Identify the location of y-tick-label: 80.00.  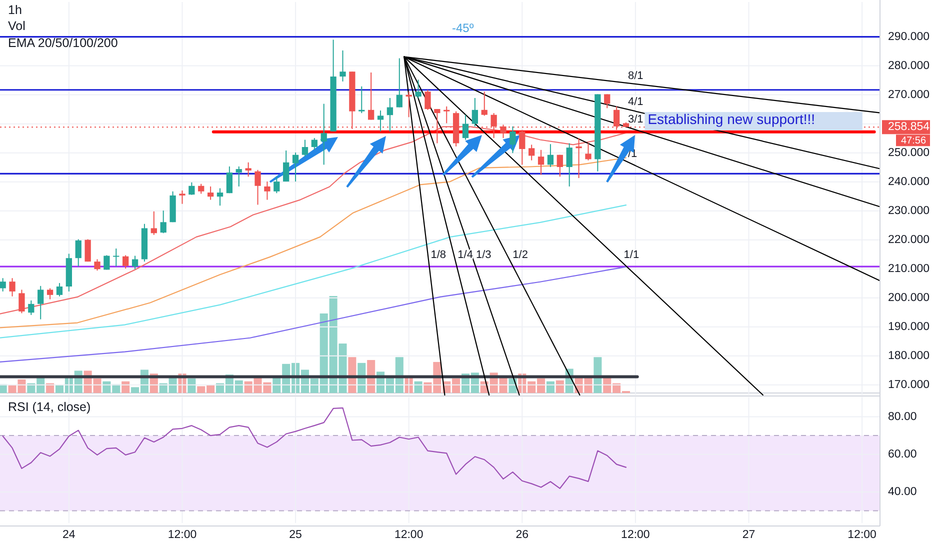
(902, 416).